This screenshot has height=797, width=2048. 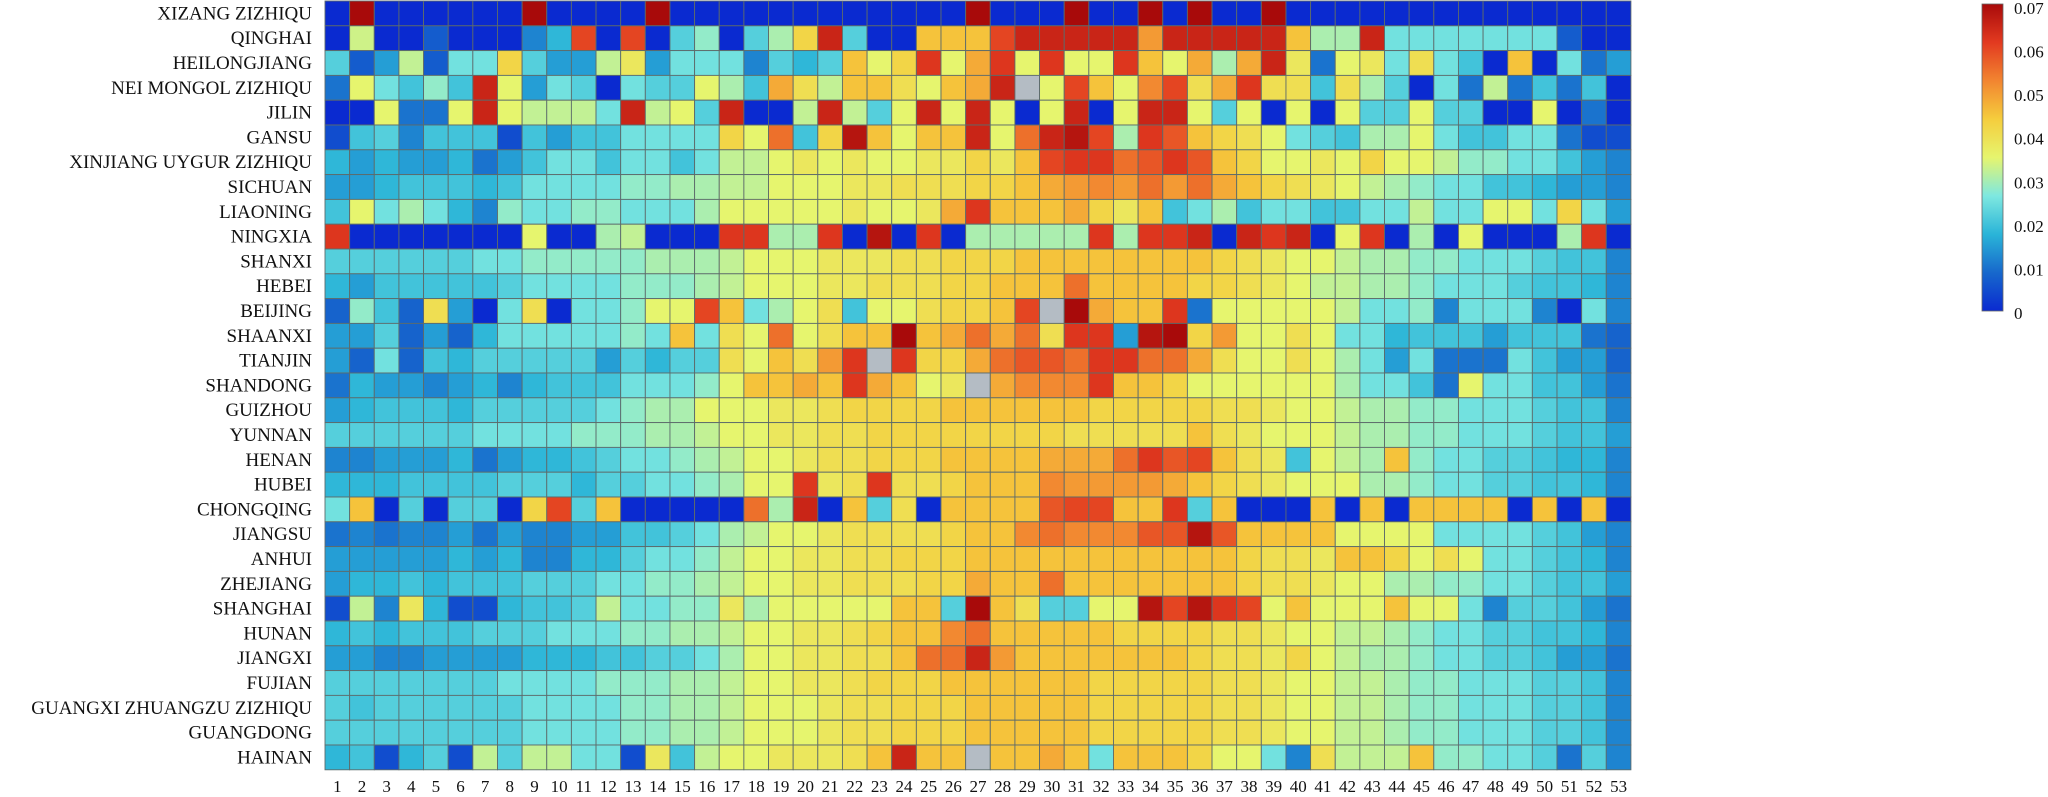 What do you see at coordinates (243, 63) in the screenshot?
I see `row-label: HEILONGJIANG` at bounding box center [243, 63].